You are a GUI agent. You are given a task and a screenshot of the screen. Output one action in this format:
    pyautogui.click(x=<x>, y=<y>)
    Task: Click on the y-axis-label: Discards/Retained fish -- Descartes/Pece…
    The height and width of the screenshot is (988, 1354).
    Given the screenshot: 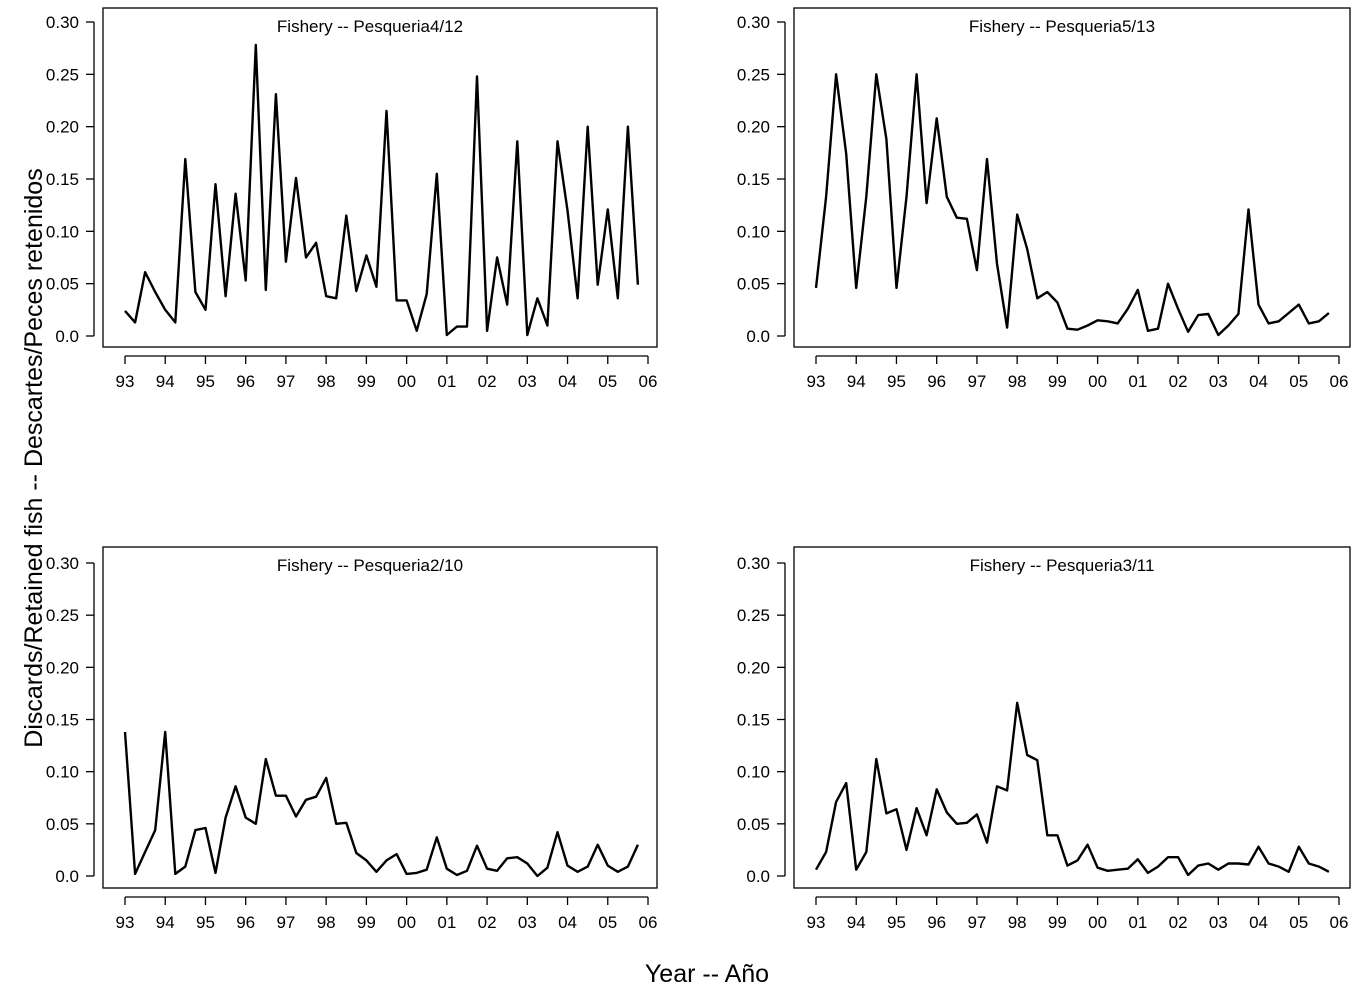 What is the action you would take?
    pyautogui.click(x=34, y=457)
    